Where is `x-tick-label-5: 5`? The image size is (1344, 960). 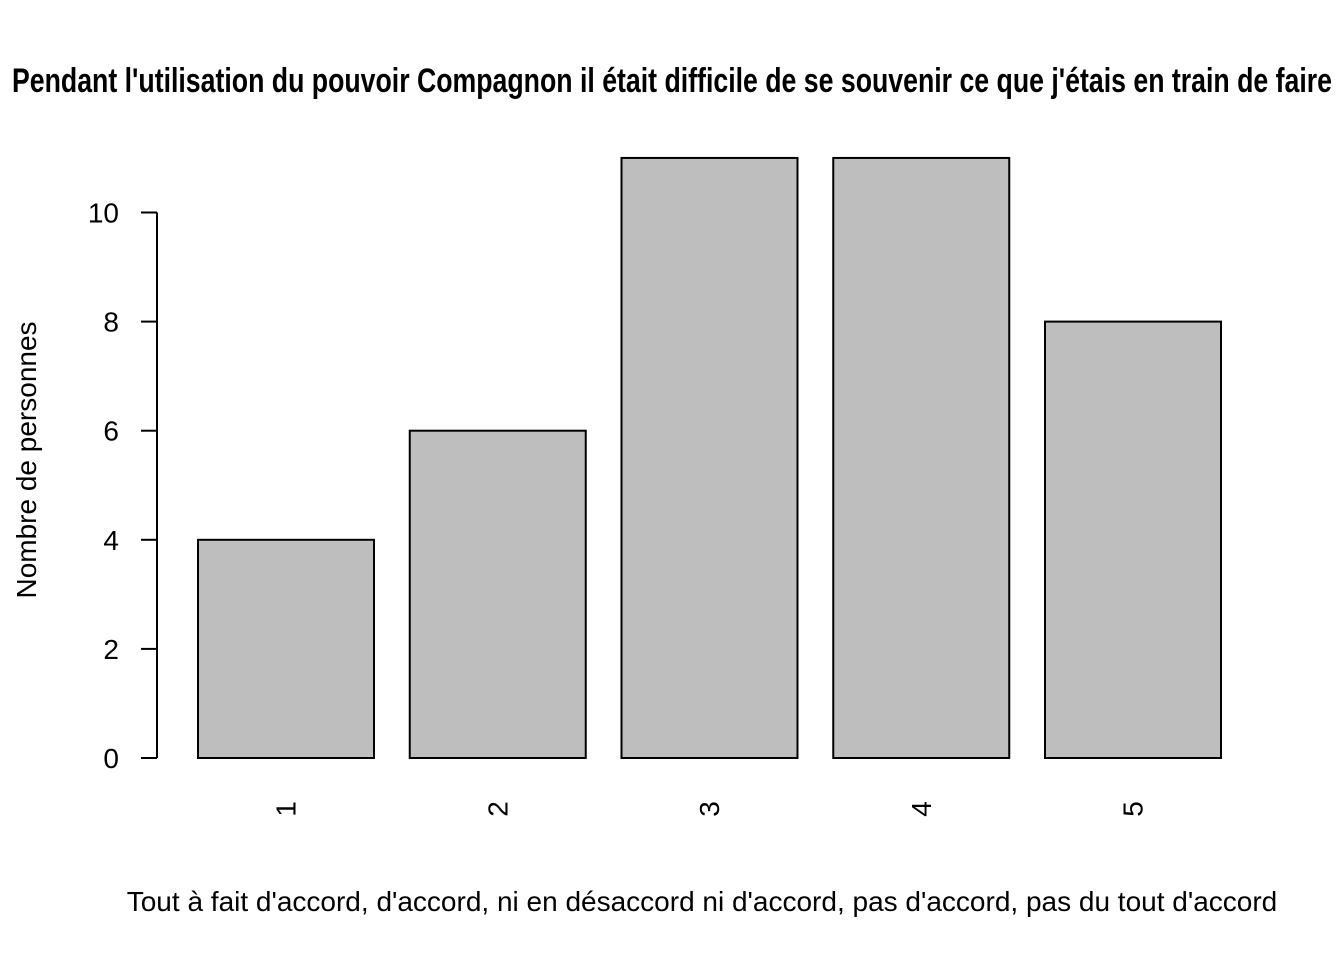 x-tick-label-5: 5 is located at coordinates (1133, 809).